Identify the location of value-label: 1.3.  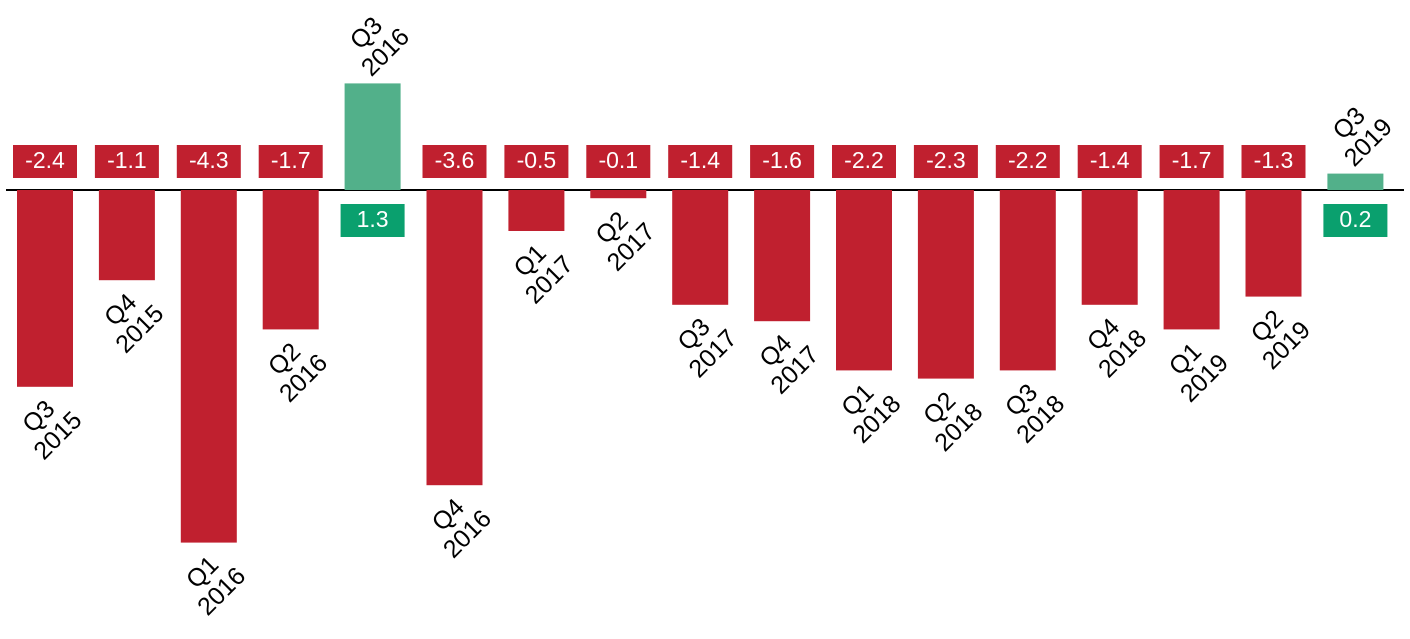
(373, 219).